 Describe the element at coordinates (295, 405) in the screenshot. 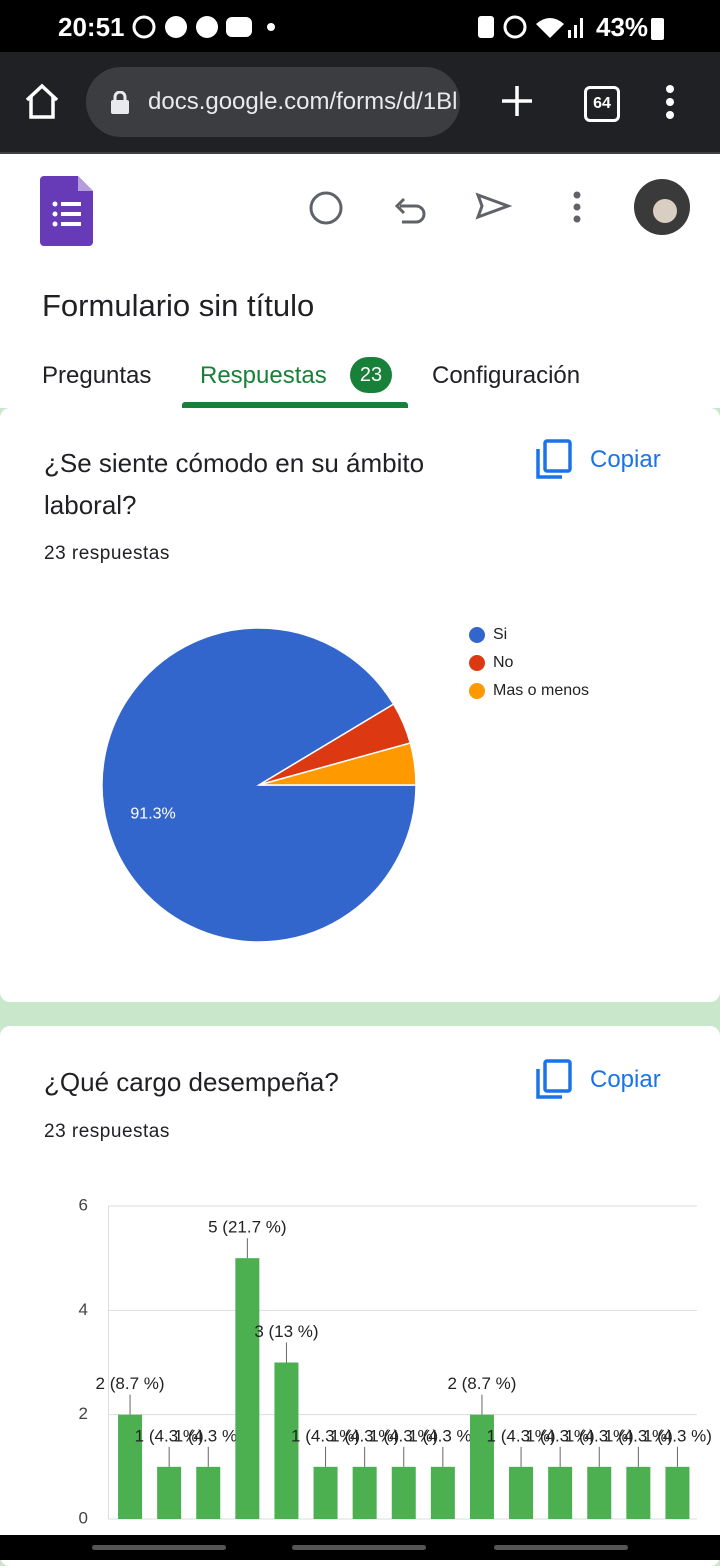

I see `tab-indicator` at that location.